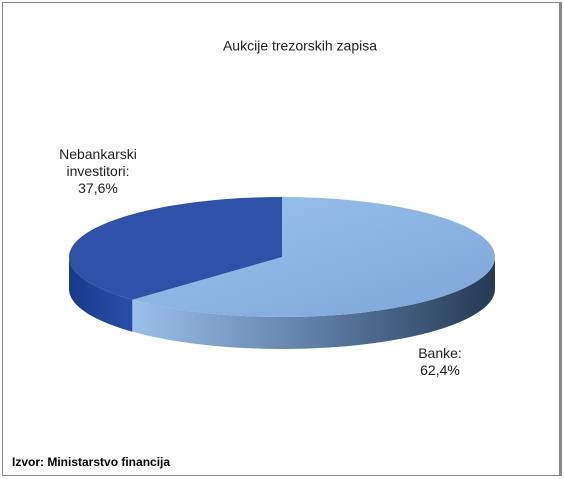  I want to click on data-label: Nebankarski investitori: 37,6%, so click(98, 171).